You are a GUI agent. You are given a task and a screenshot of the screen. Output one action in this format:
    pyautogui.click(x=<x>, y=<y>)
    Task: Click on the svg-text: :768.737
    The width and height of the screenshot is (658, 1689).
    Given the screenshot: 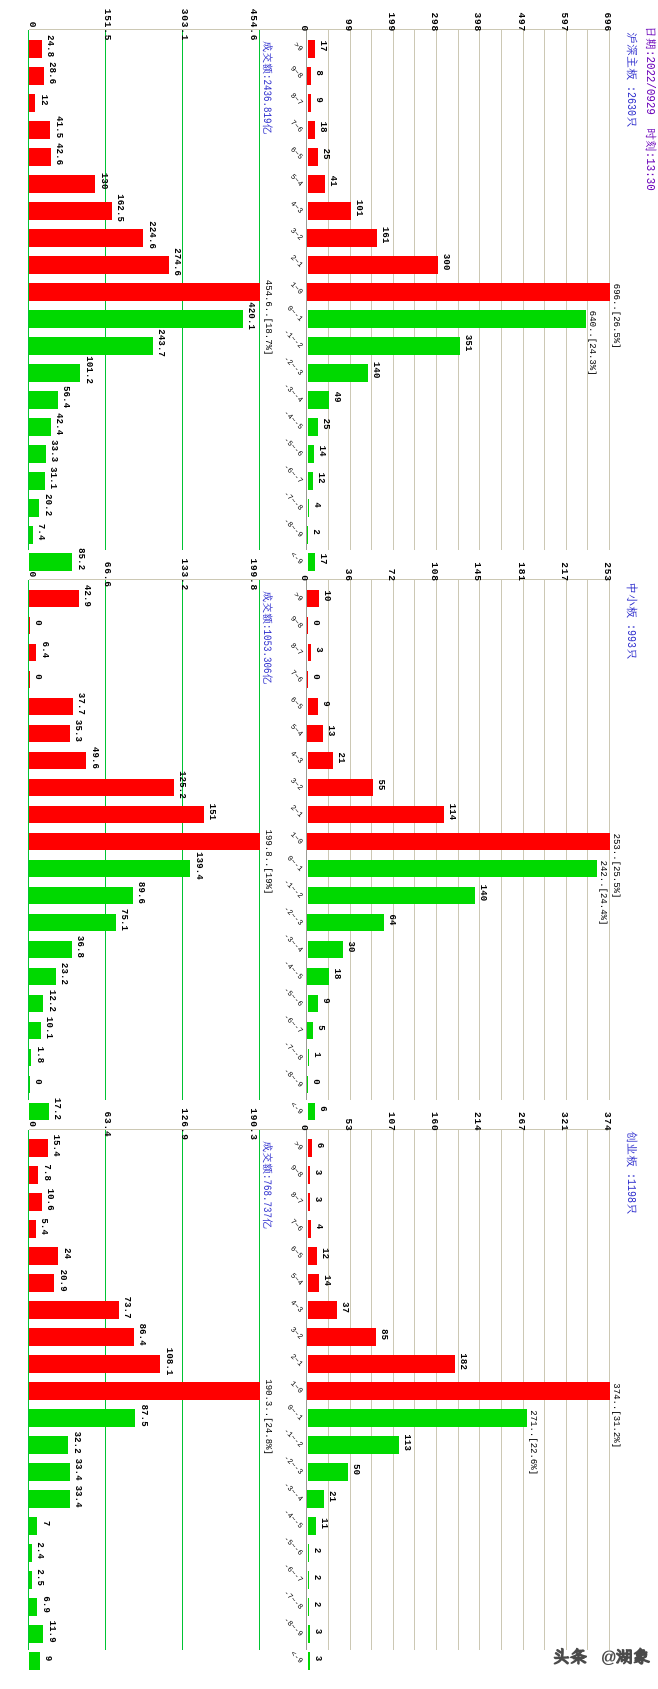 What is the action you would take?
    pyautogui.click(x=266, y=1196)
    